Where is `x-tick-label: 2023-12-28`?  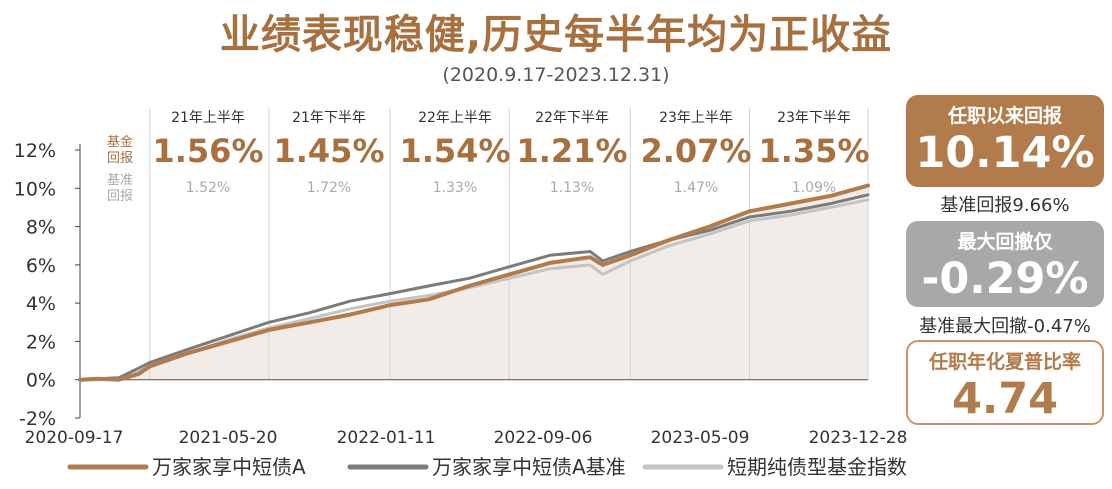 x-tick-label: 2023-12-28 is located at coordinates (858, 438).